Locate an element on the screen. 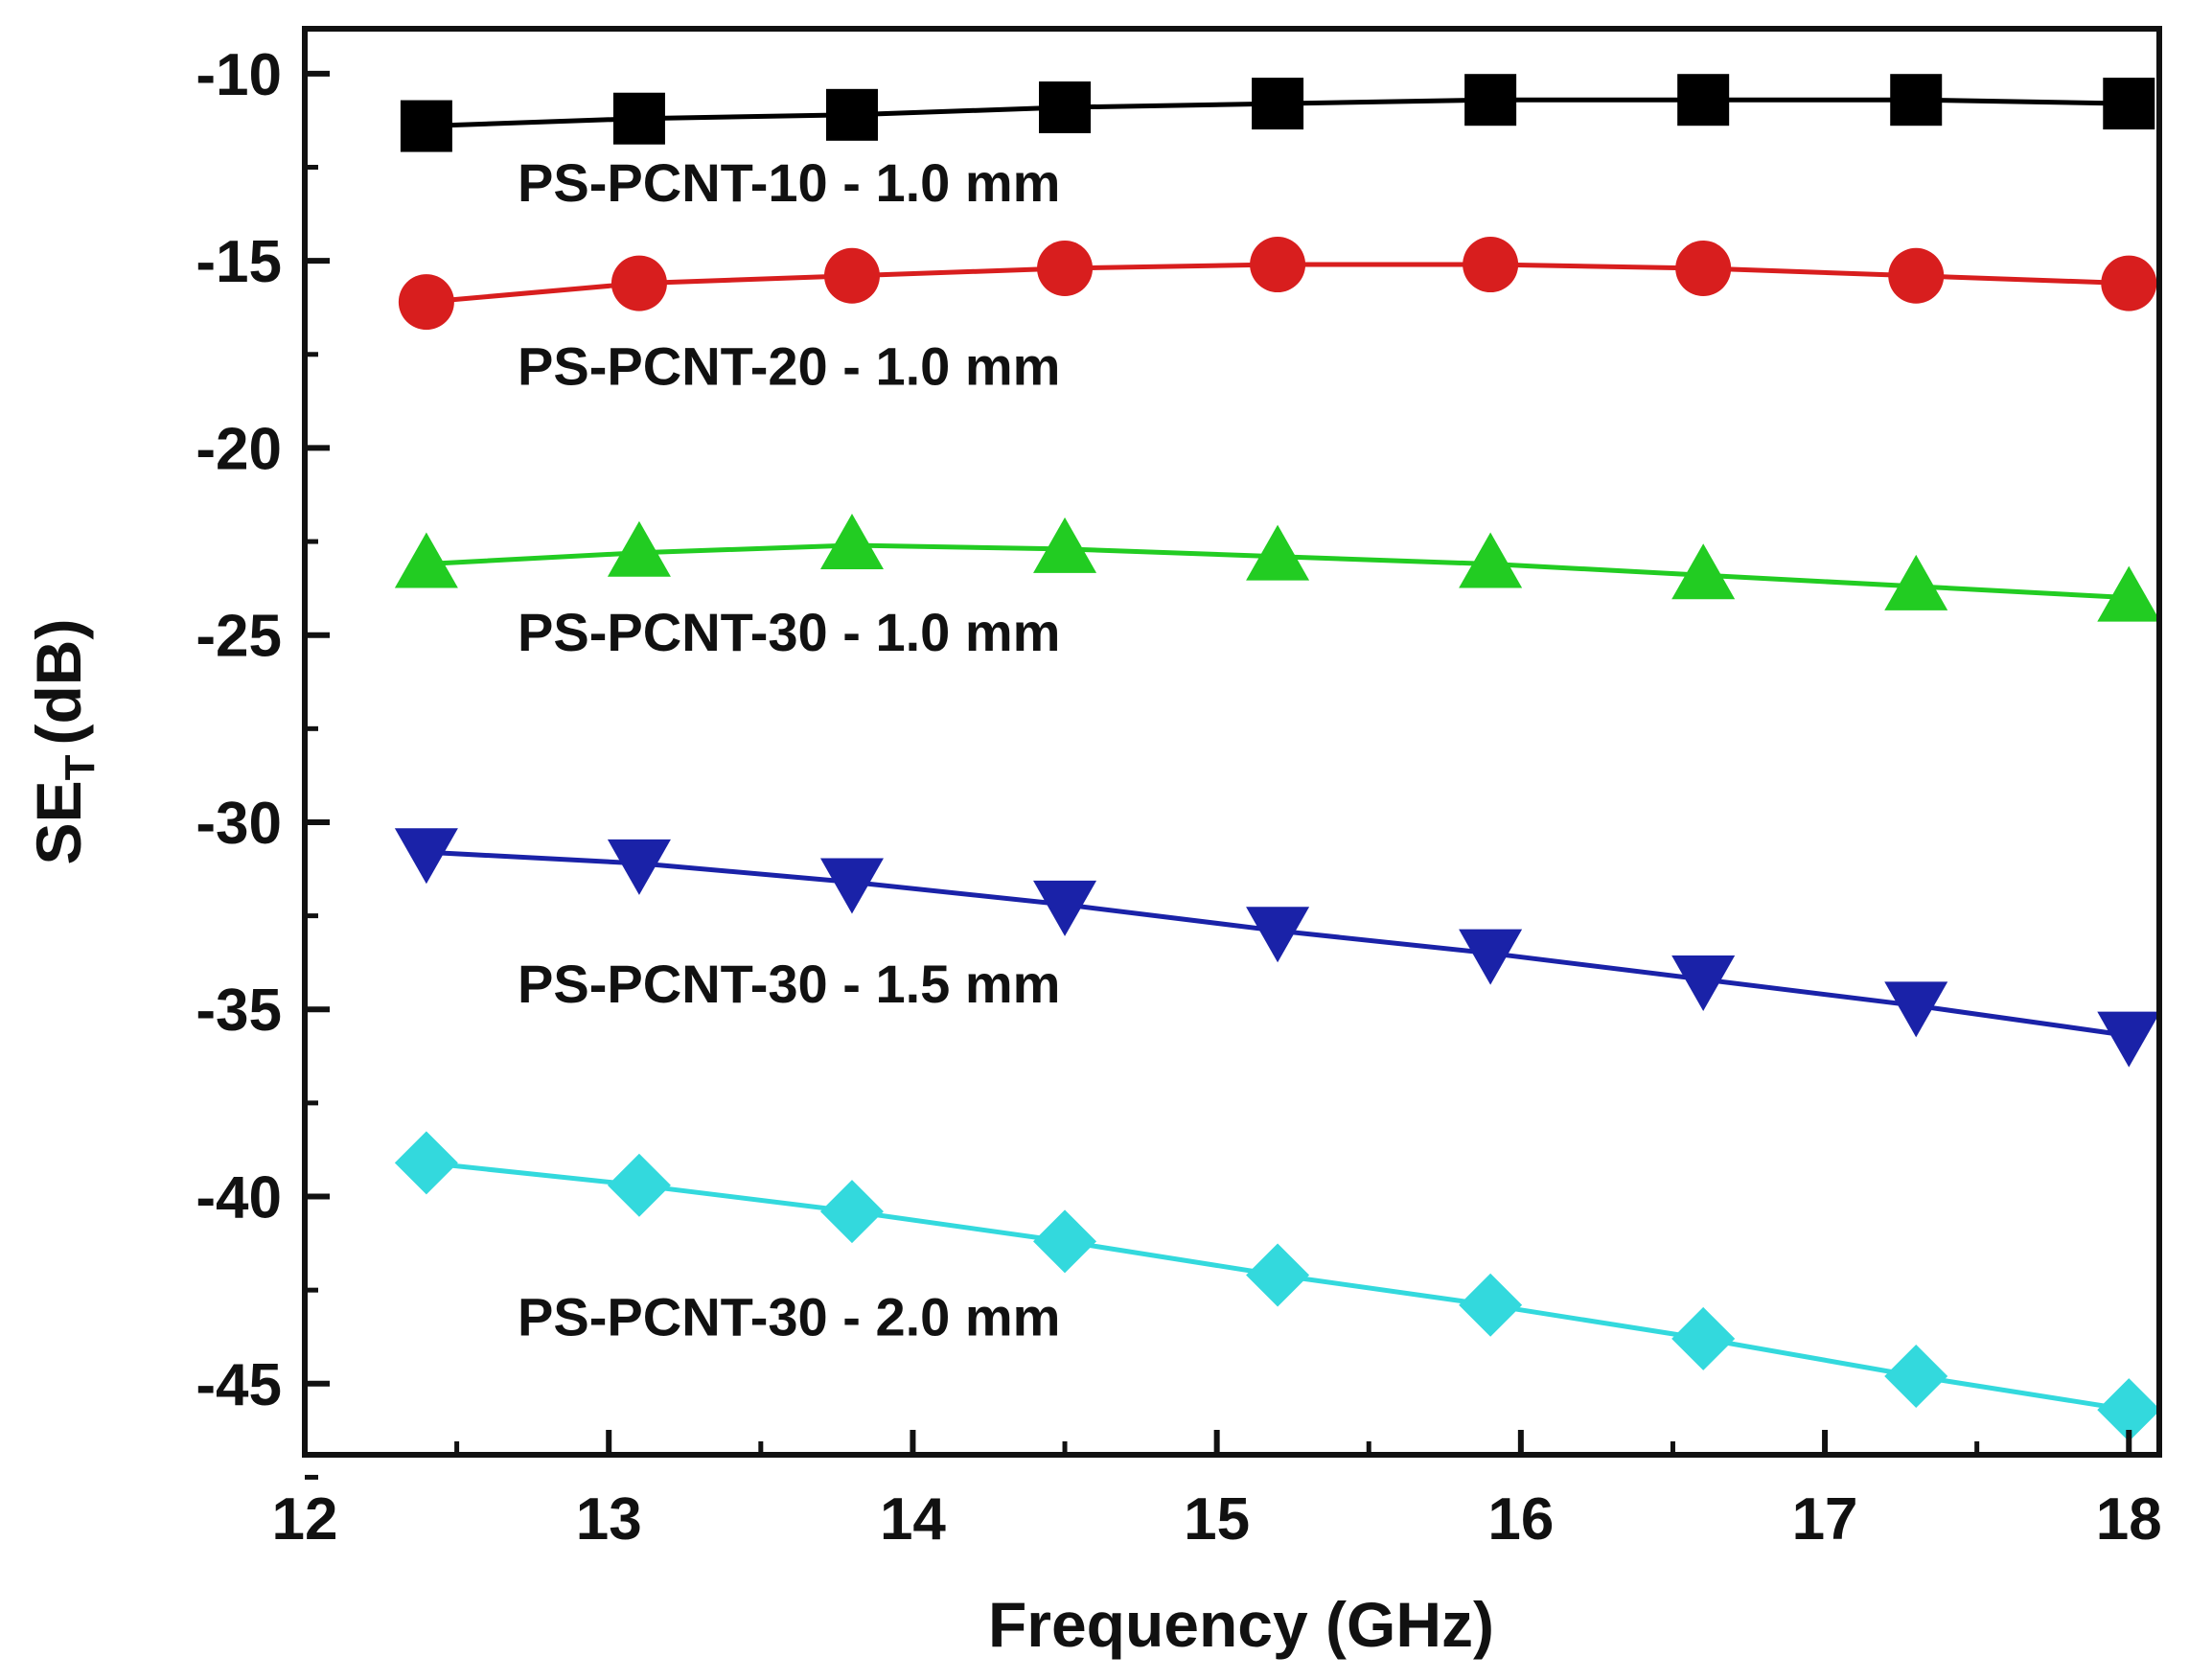  x-tick-label: 13 is located at coordinates (609, 1519).